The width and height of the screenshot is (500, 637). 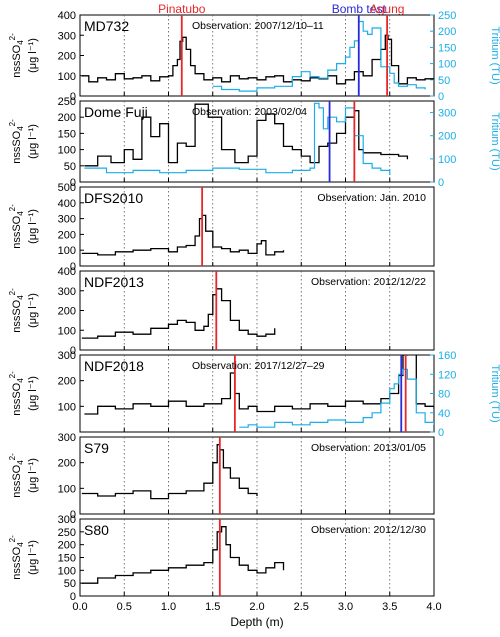 What do you see at coordinates (258, 366) in the screenshot?
I see `observation-label: Observation: 2017/12/27–29` at bounding box center [258, 366].